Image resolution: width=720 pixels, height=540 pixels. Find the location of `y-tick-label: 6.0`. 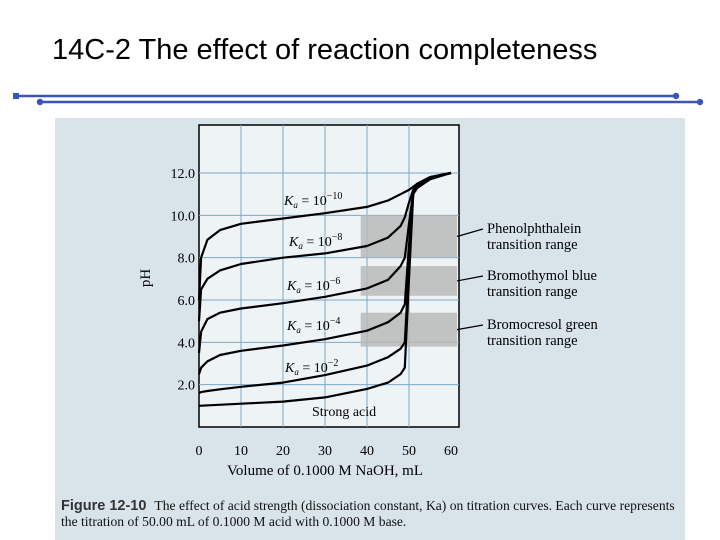

y-tick-label: 6.0 is located at coordinates (187, 301).